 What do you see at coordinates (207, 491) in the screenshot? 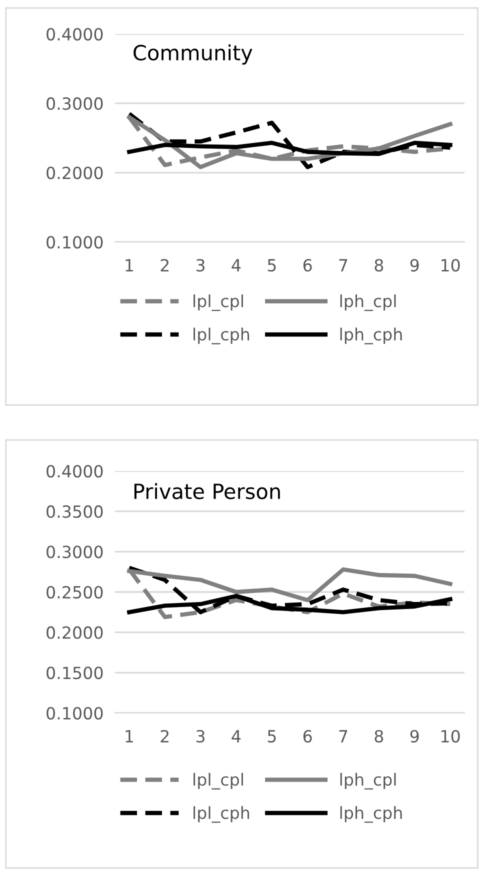
I see `chart-title: Private Person` at bounding box center [207, 491].